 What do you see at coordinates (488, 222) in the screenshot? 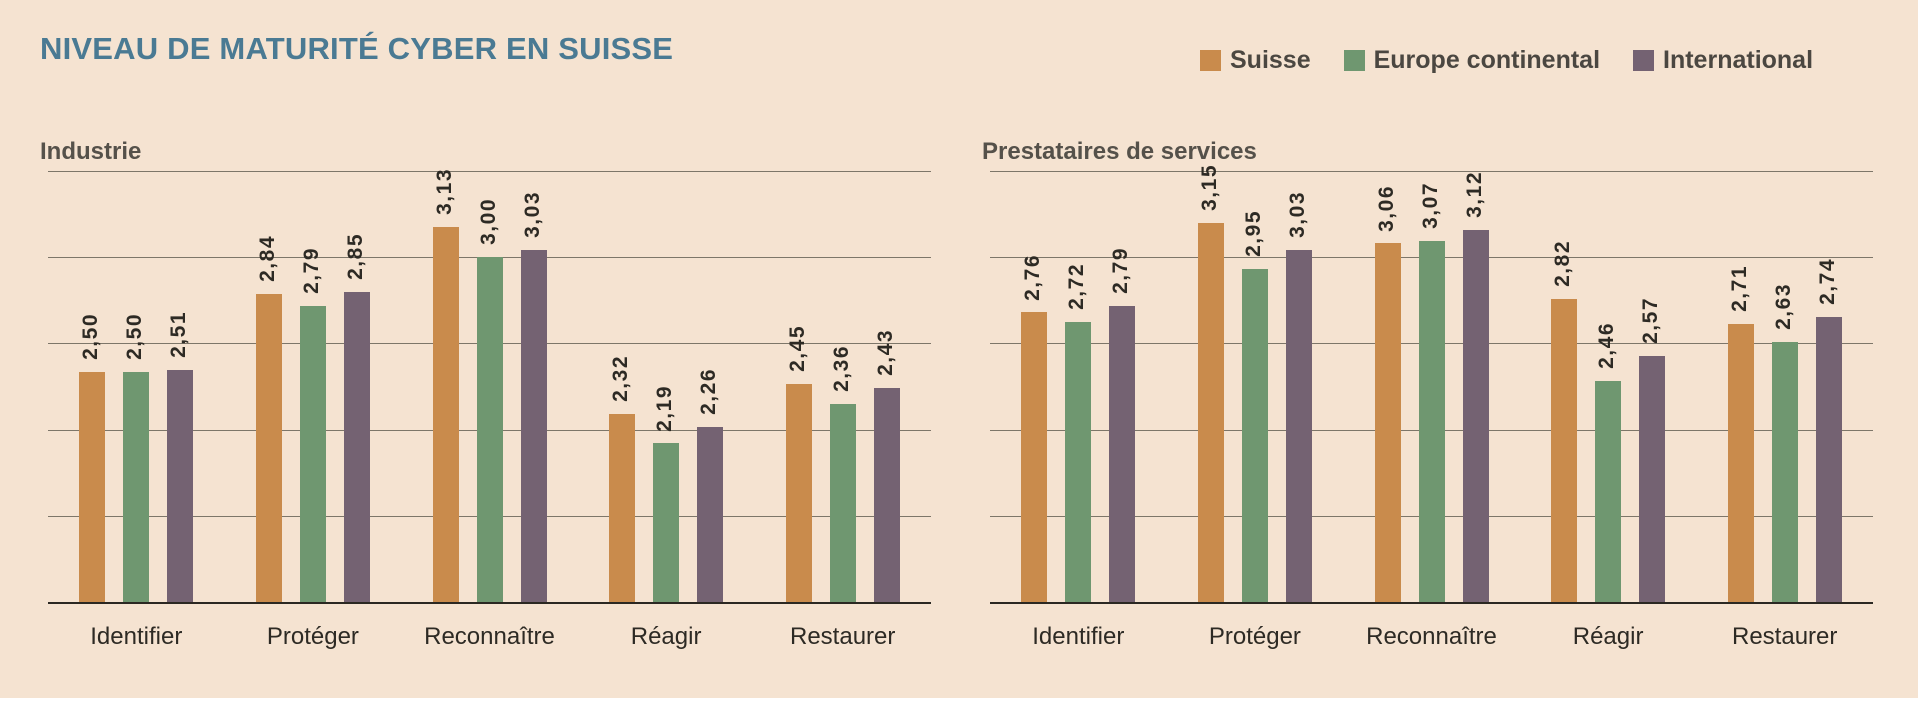
I see `bar-value-label: 3,00` at bounding box center [488, 222].